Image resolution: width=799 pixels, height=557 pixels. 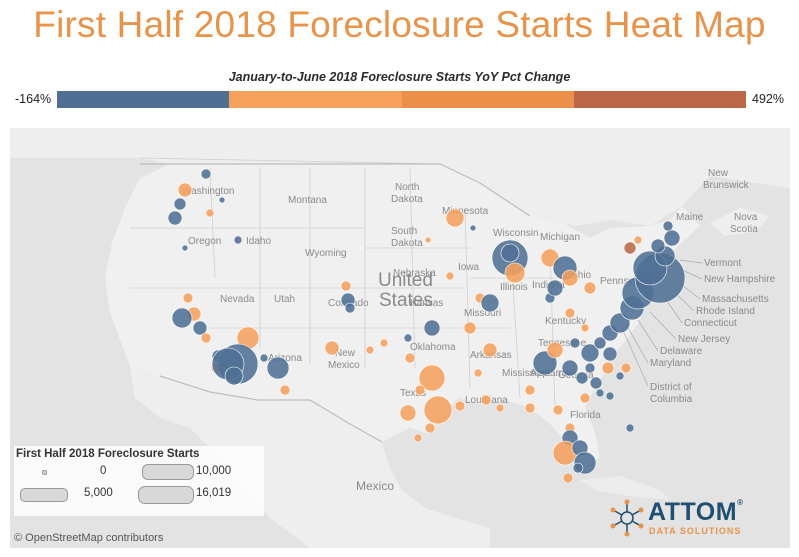 What do you see at coordinates (670, 363) in the screenshot?
I see `callout-maryland: Maryland` at bounding box center [670, 363].